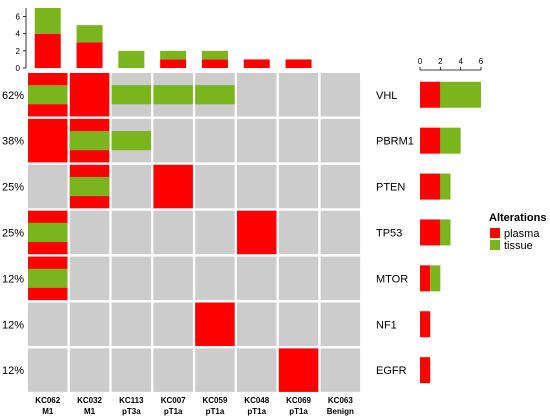  I want to click on cell-egfr-kc063, so click(340, 370).